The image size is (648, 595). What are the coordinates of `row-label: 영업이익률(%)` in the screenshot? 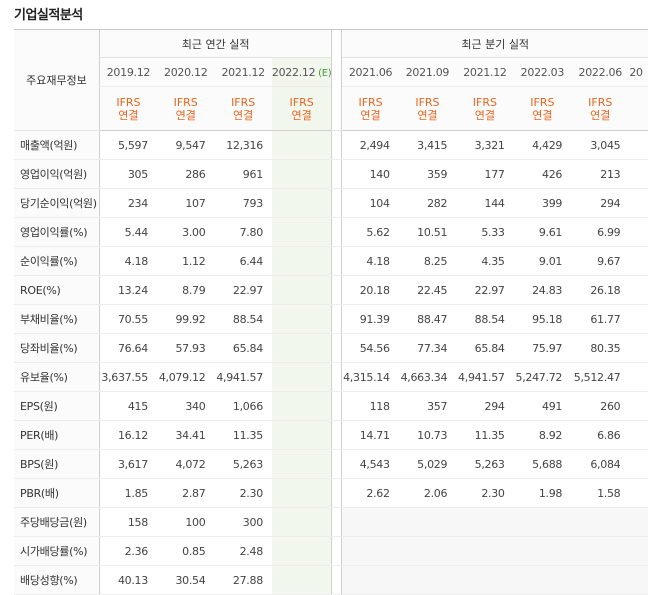 It's located at (57, 232).